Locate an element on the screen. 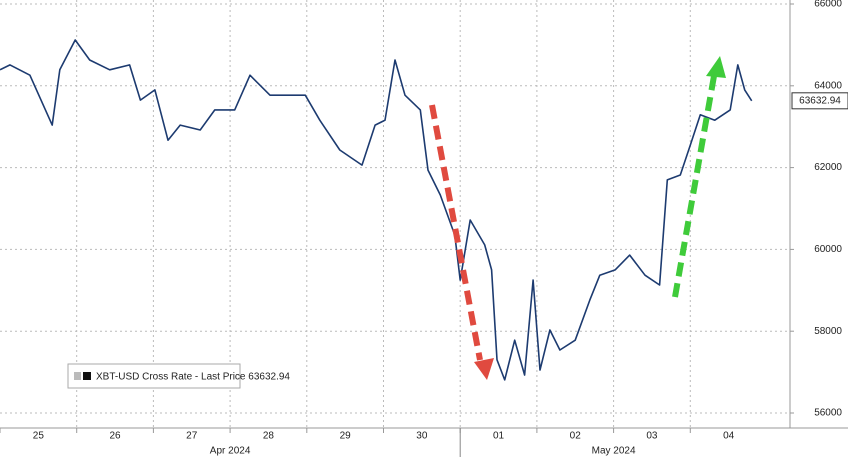  x-tick-label: 01 is located at coordinates (499, 436).